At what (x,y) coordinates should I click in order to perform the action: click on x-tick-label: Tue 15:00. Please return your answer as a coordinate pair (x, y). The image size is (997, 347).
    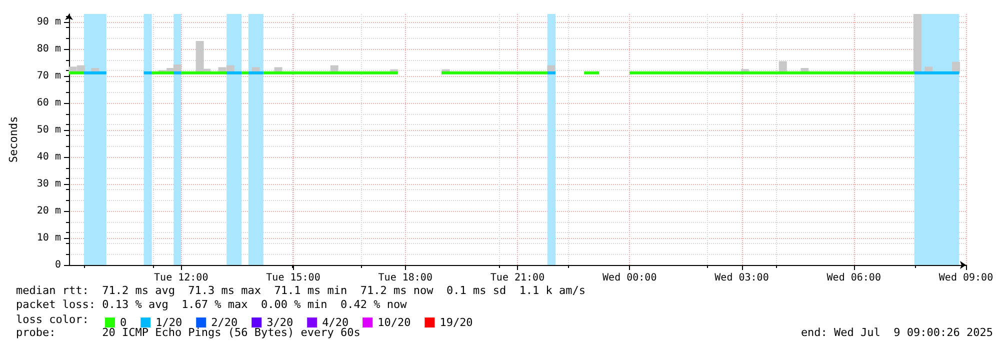
    Looking at the image, I should click on (293, 278).